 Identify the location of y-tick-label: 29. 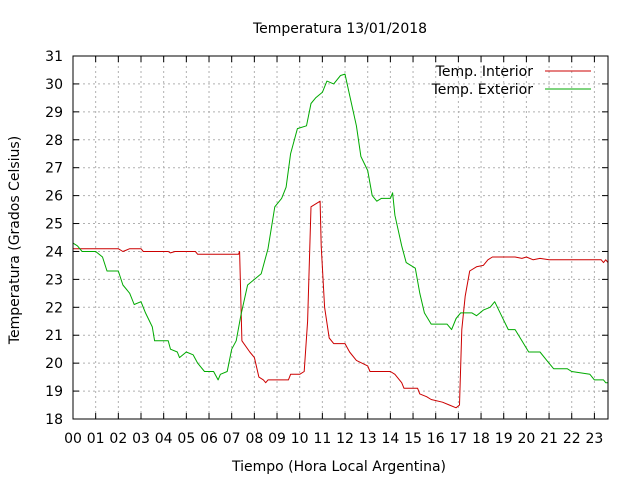
(54, 113).